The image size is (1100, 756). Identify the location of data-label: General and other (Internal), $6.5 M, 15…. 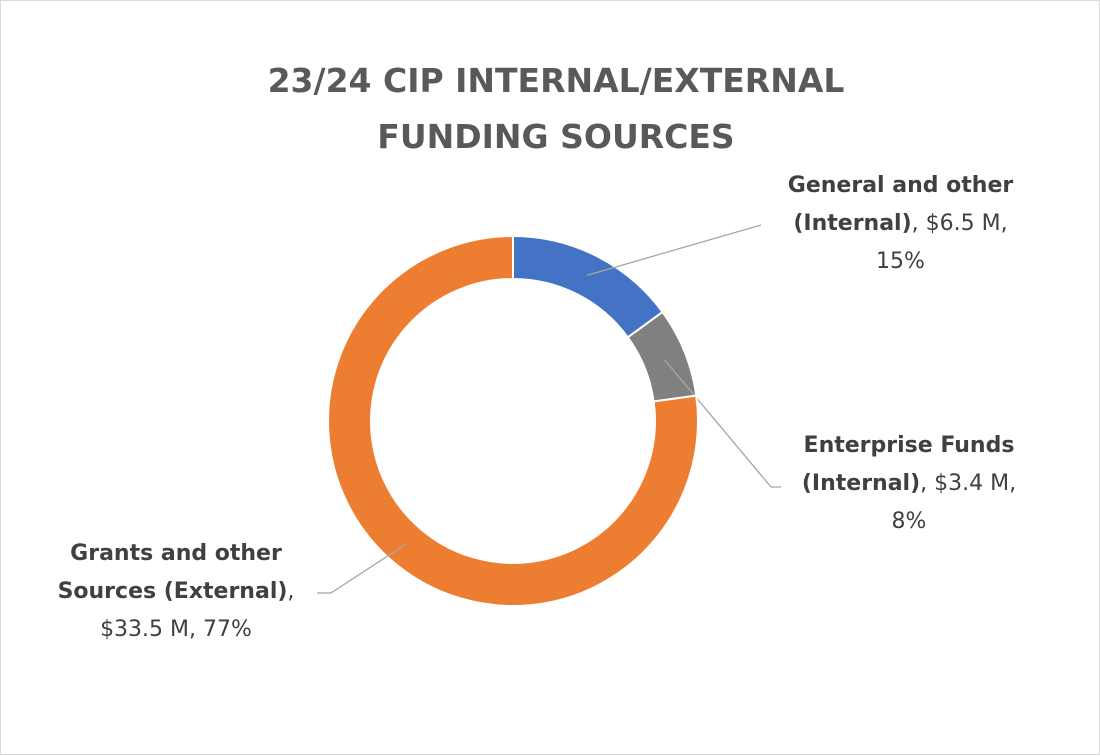
(900, 223).